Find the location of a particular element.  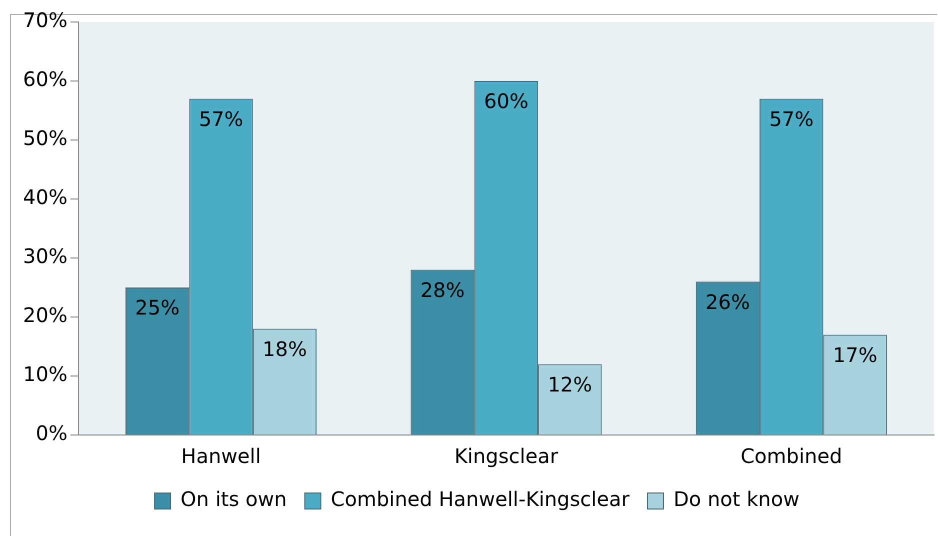

text: 26% is located at coordinates (727, 302).